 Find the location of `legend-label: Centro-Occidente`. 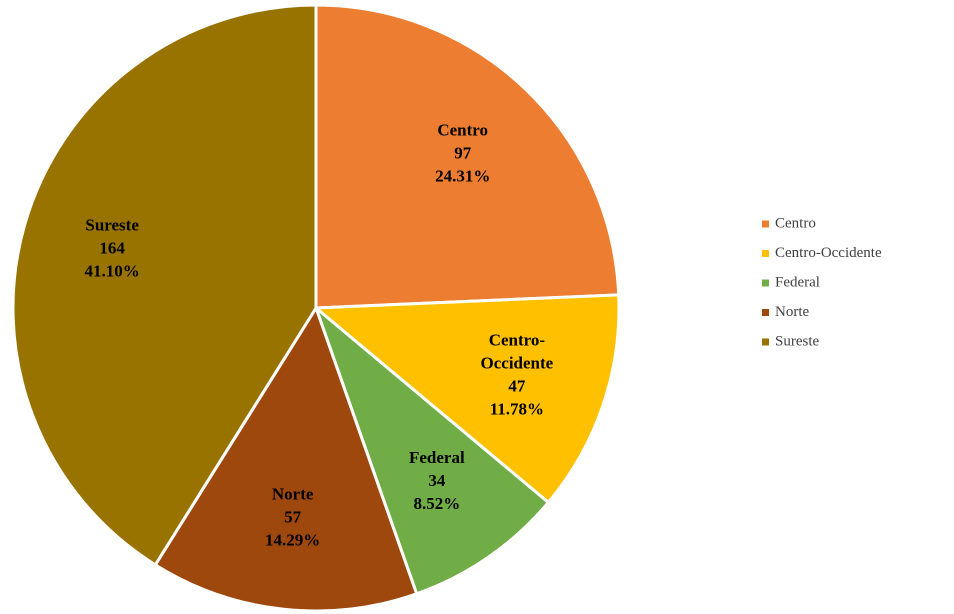

legend-label: Centro-Occidente is located at coordinates (828, 253).